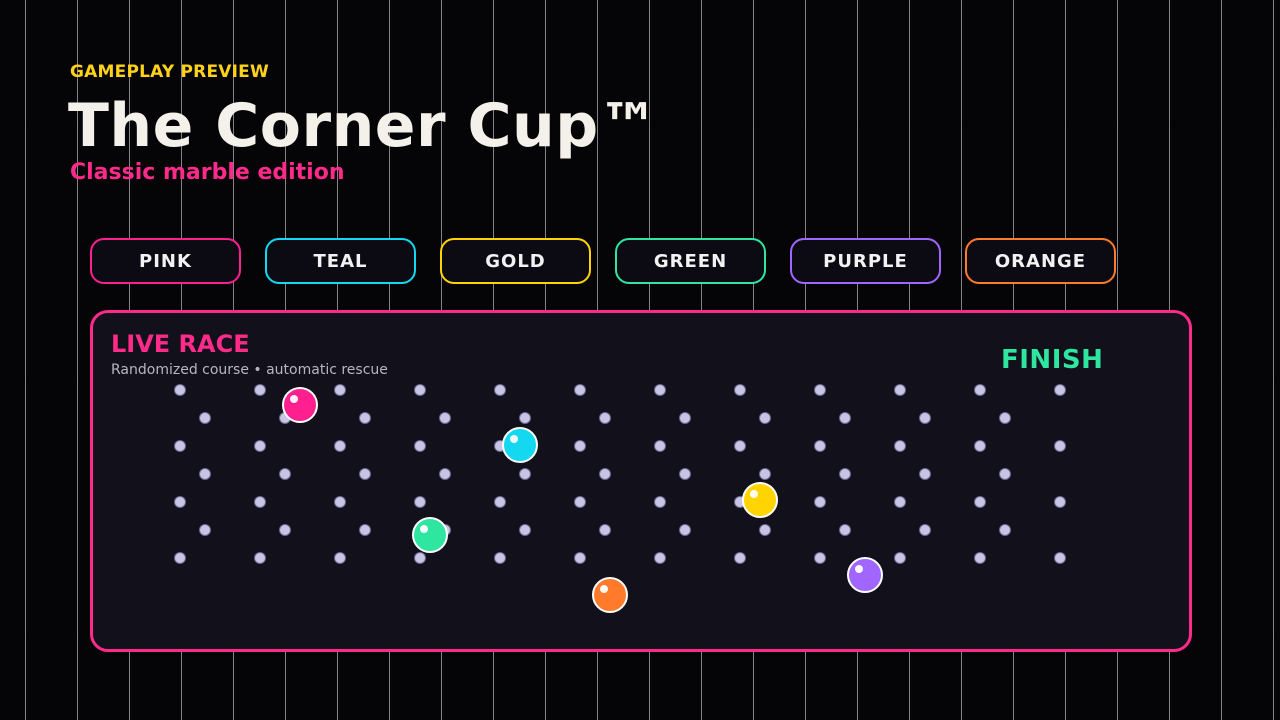 The image size is (1280, 720). I want to click on marble-chip-label: PURPLE, so click(865, 261).